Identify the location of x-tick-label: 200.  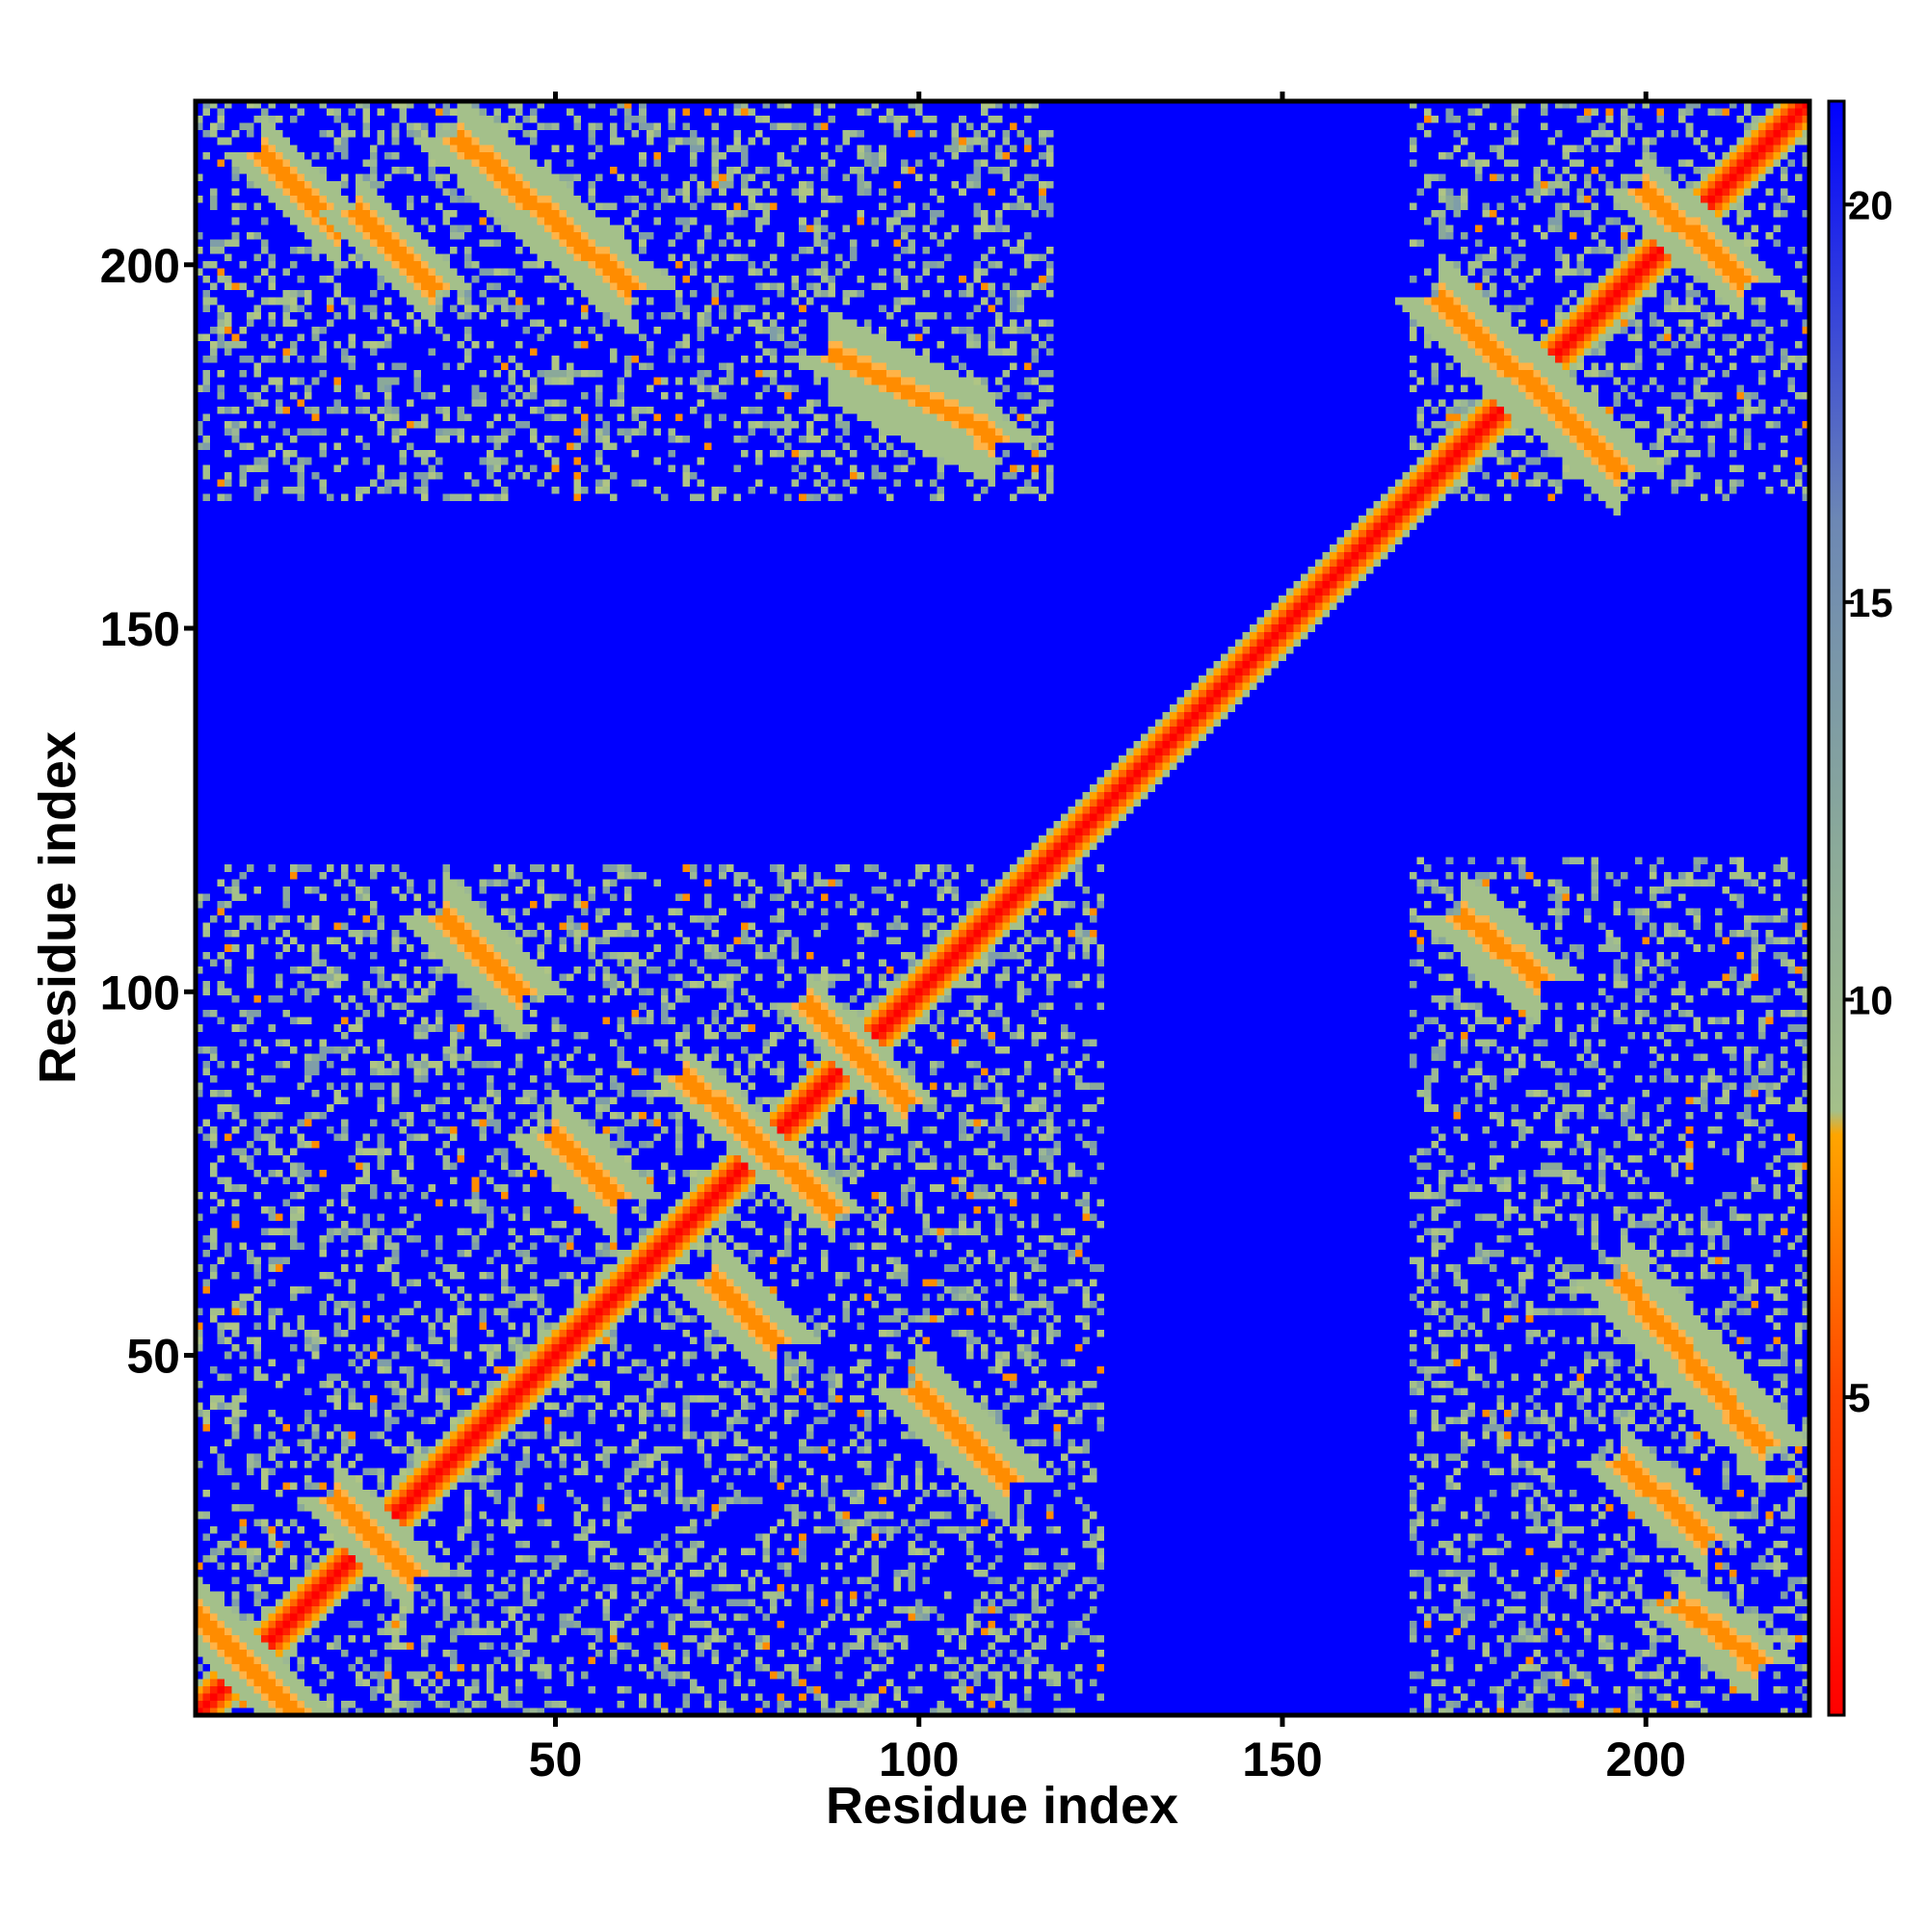
(1646, 1759).